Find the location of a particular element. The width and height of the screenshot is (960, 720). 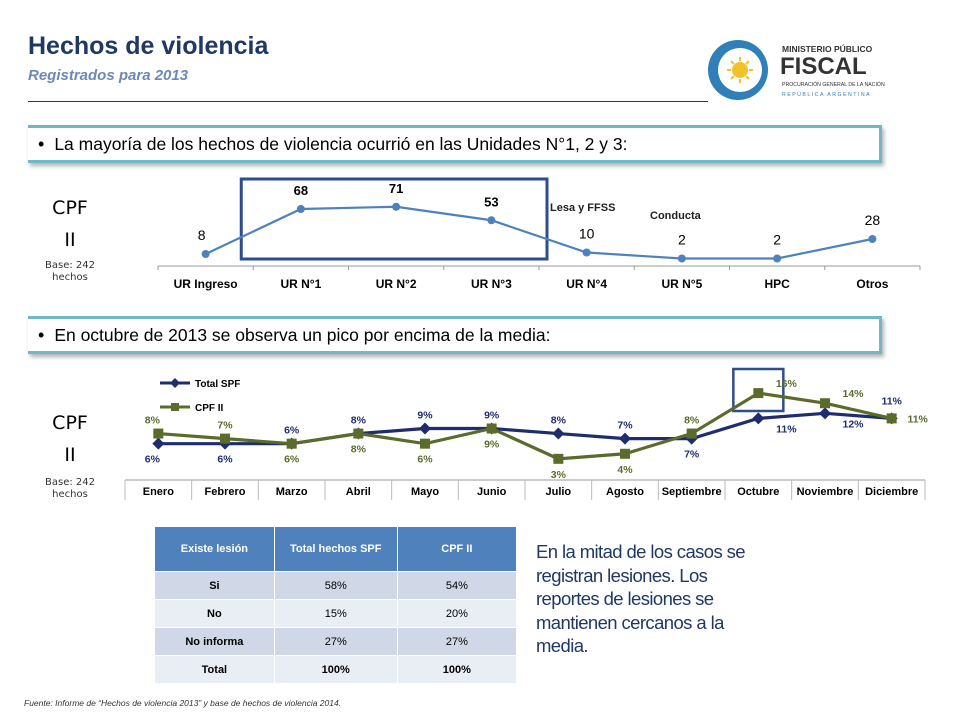

table-cell: 58% is located at coordinates (336, 585).